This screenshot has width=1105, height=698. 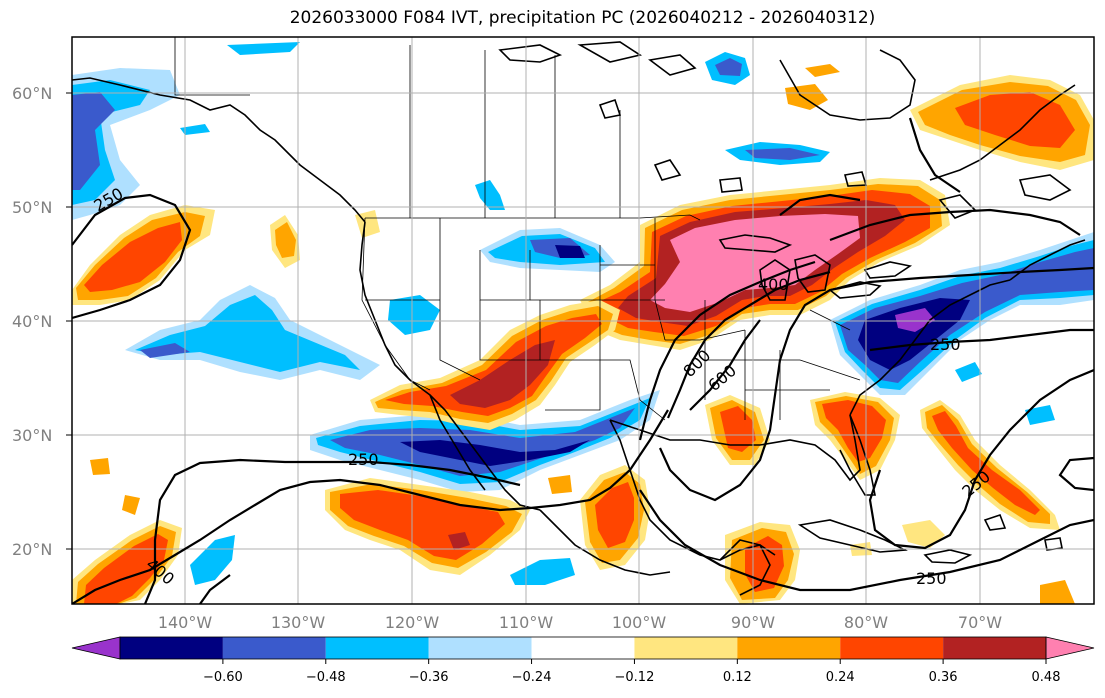 I want to click on lon-label: 110°W, so click(x=526, y=622).